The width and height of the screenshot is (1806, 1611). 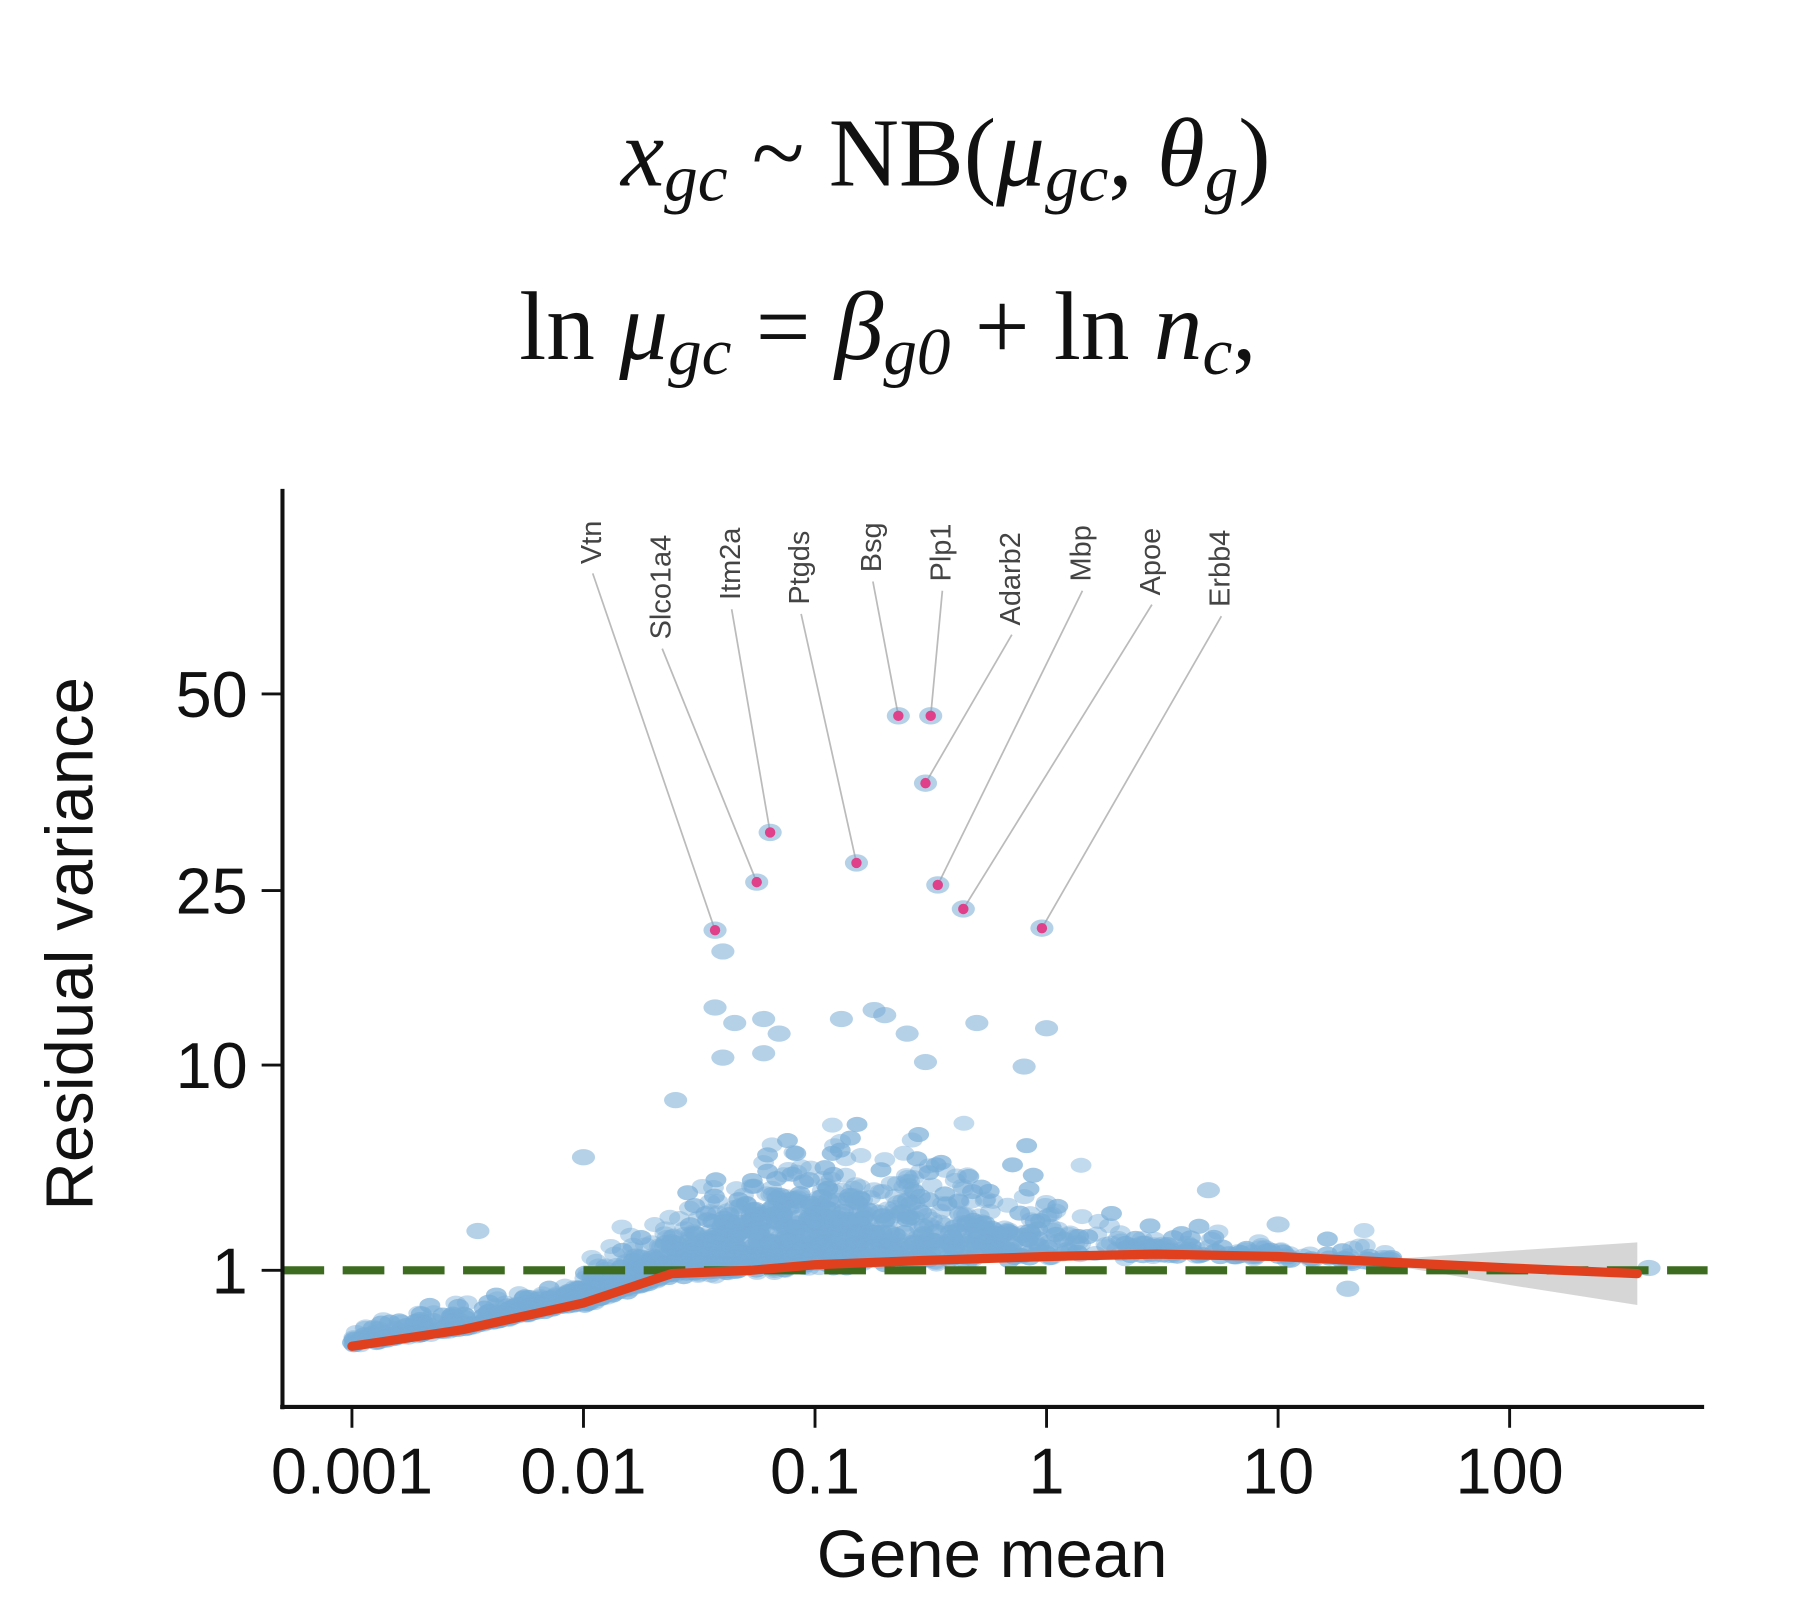 I want to click on x-tick-label: 10, so click(x=1278, y=1471).